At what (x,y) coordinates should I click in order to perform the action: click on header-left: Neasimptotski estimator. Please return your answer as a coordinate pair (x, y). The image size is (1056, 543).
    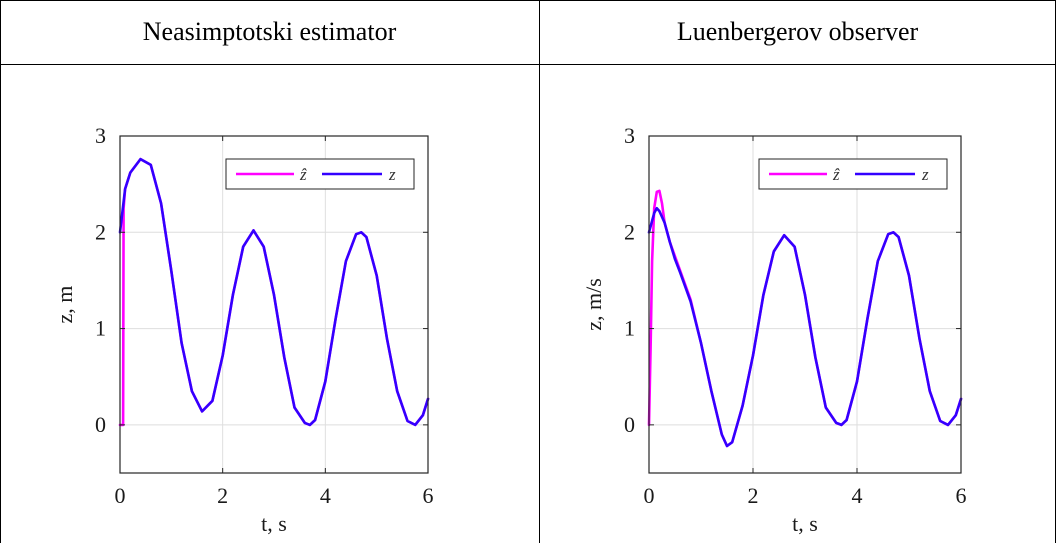
    Looking at the image, I should click on (269, 32).